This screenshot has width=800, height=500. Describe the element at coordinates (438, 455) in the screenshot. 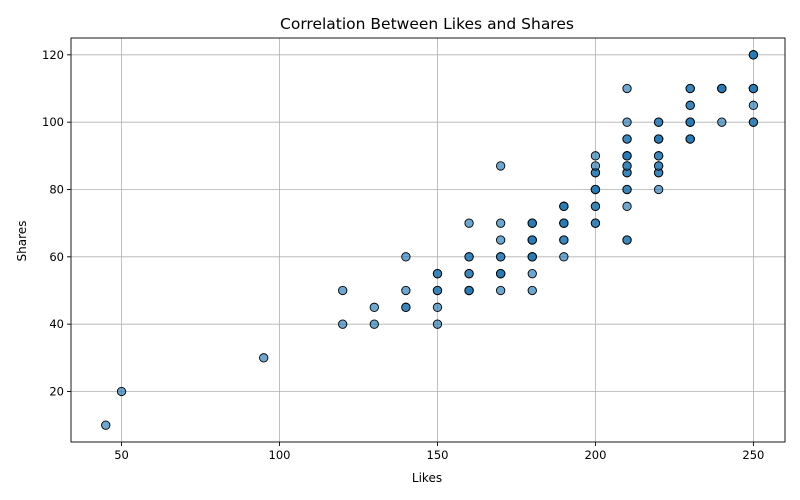

I see `x-tick-label: 150` at that location.